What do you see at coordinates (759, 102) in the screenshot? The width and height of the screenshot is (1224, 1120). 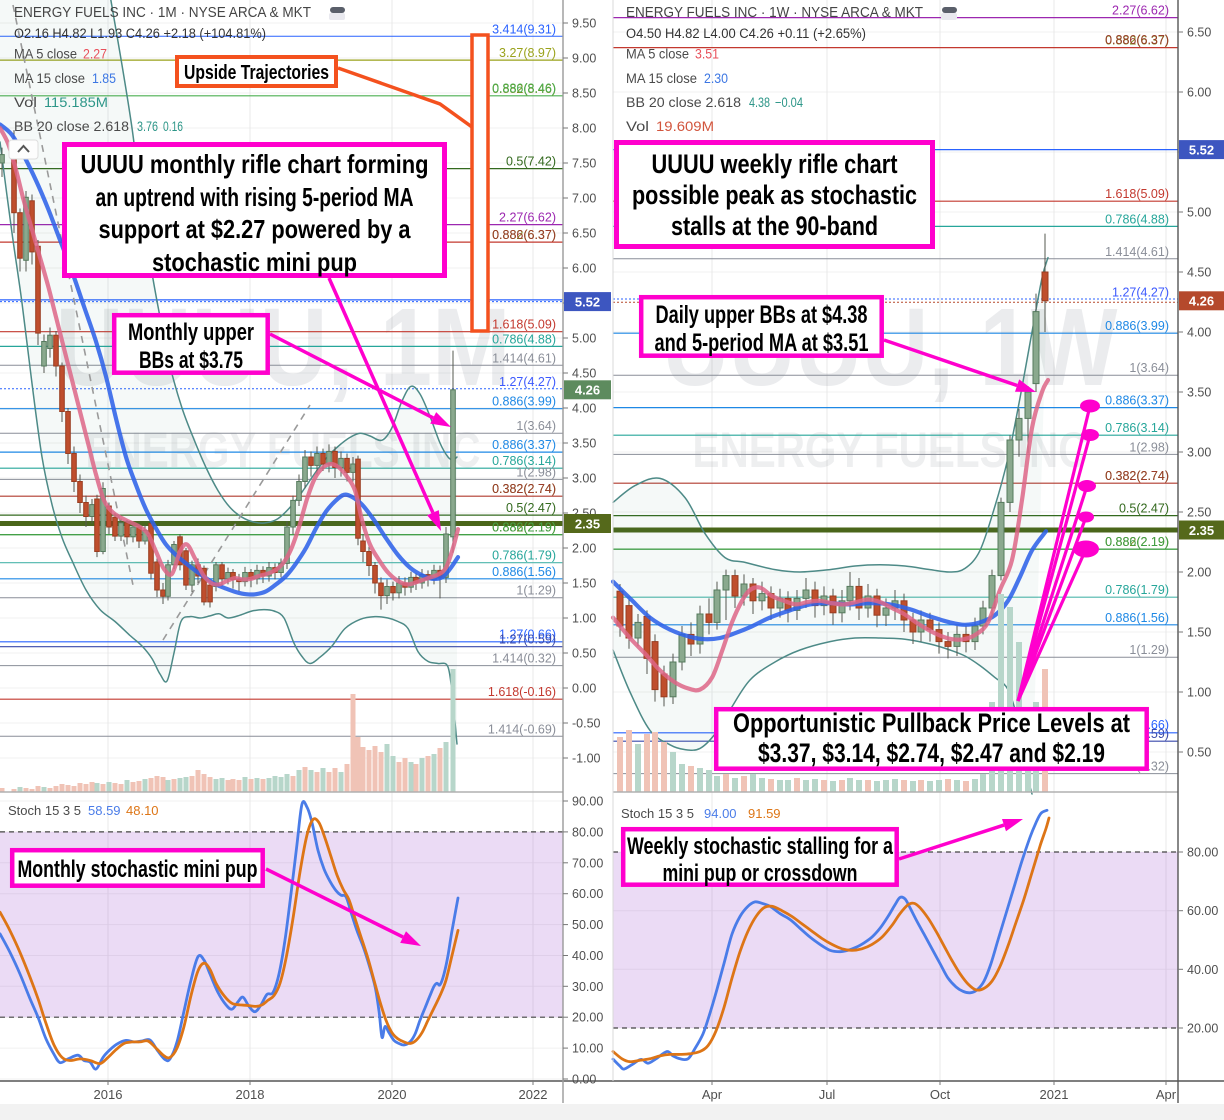 I see `svg-text: 4.38` at bounding box center [759, 102].